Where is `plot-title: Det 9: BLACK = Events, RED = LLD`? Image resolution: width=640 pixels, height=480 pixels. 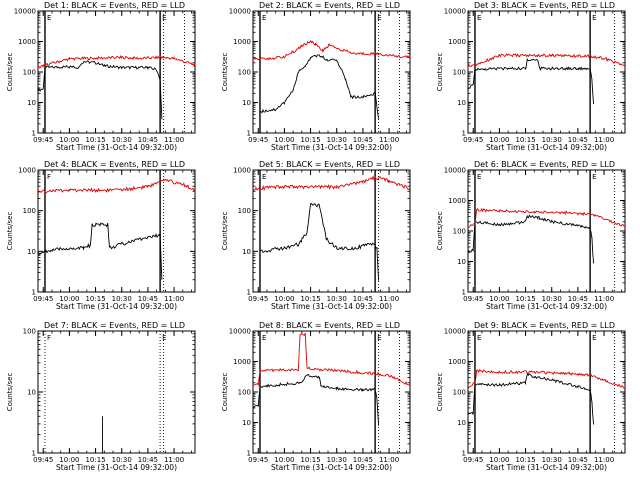 plot-title: Det 9: BLACK = Events, RED = LLD is located at coordinates (544, 325).